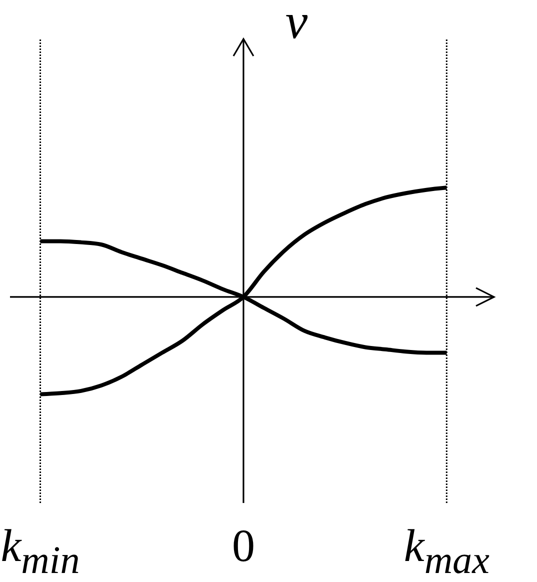 The width and height of the screenshot is (537, 582). I want to click on x-tick-label: 0, so click(243, 545).